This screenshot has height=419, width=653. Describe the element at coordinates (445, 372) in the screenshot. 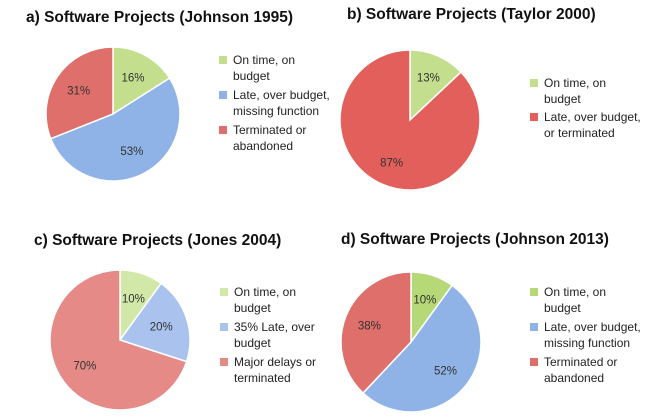

I see `slice-value-label: 52%` at that location.